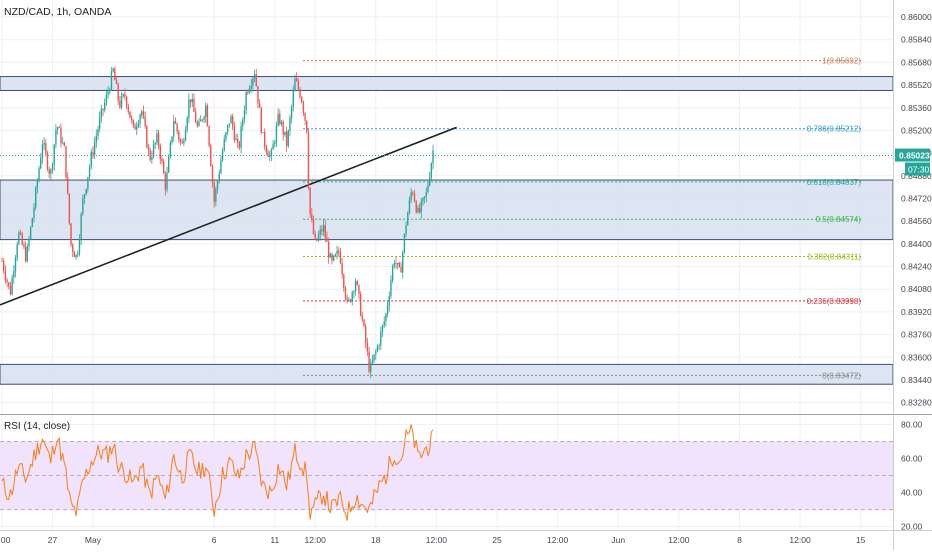 Image resolution: width=932 pixels, height=555 pixels. Describe the element at coordinates (618, 540) in the screenshot. I see `time-axis-label: Jun` at that location.